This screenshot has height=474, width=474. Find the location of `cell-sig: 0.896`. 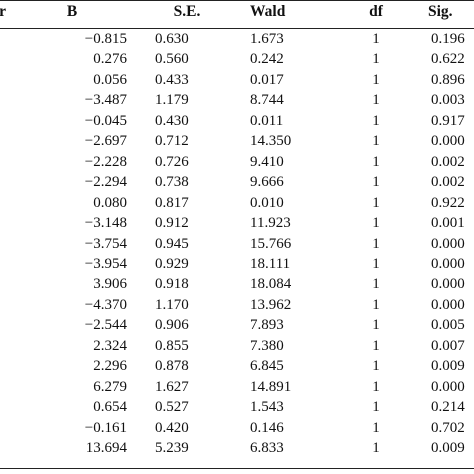

cell-sig: 0.896 is located at coordinates (448, 79).